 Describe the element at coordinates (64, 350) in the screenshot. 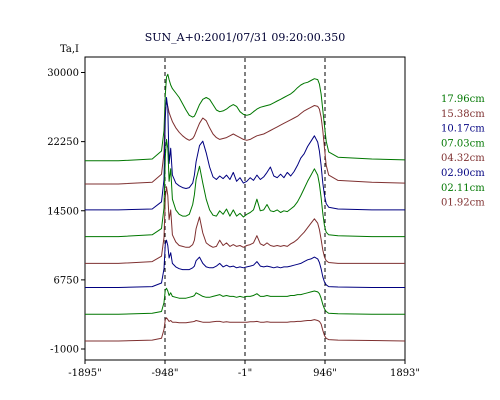

I see `y-tick-label: -1000` at that location.